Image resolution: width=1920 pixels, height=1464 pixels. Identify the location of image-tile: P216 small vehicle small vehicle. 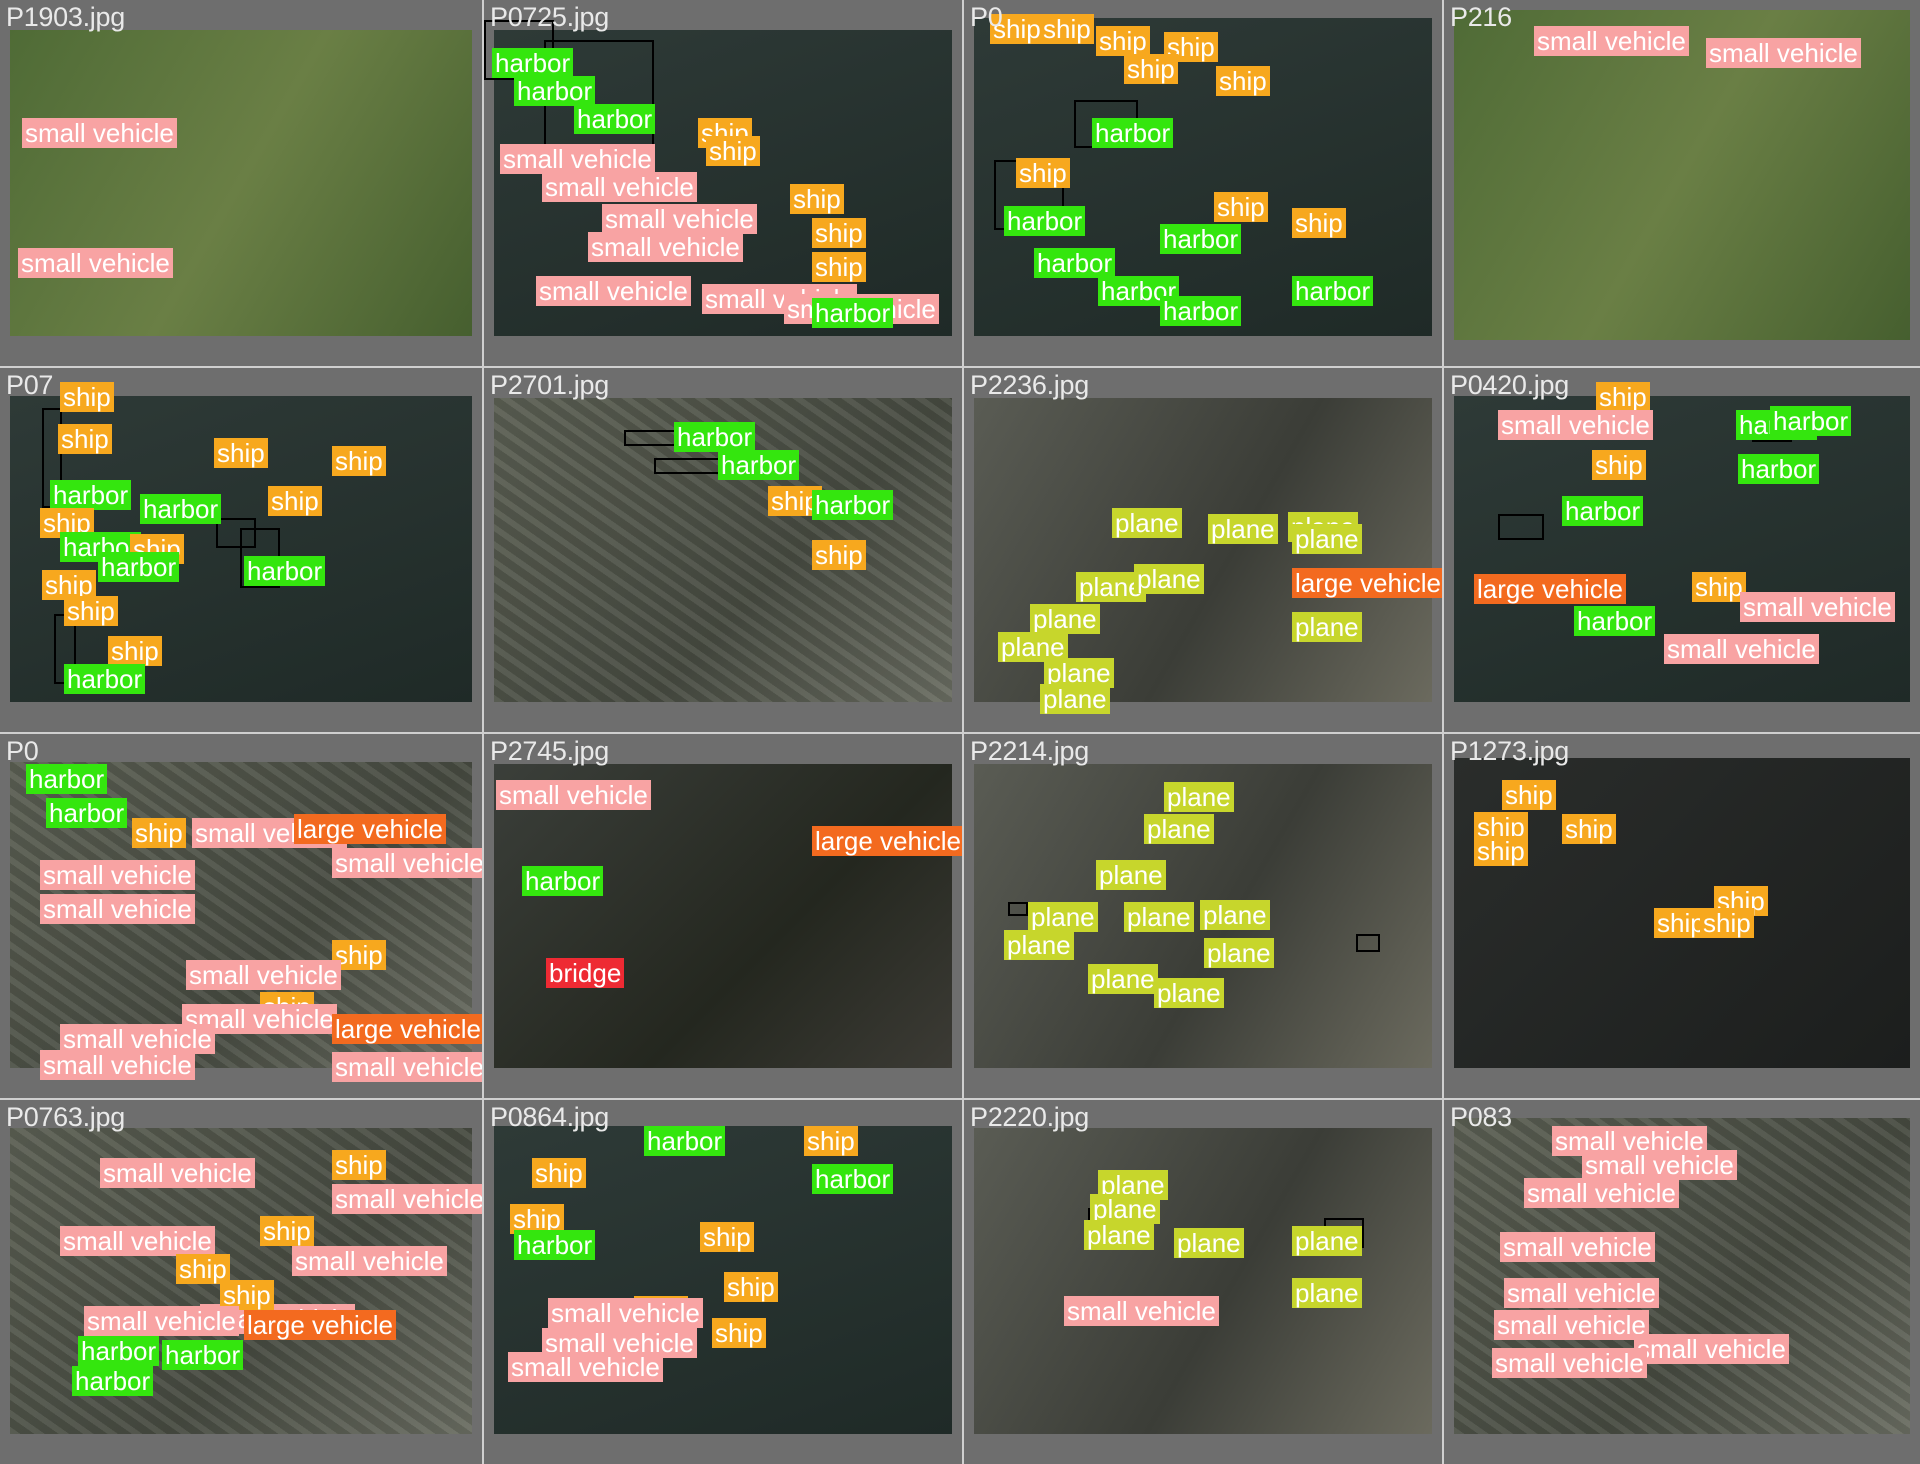
(1682, 183).